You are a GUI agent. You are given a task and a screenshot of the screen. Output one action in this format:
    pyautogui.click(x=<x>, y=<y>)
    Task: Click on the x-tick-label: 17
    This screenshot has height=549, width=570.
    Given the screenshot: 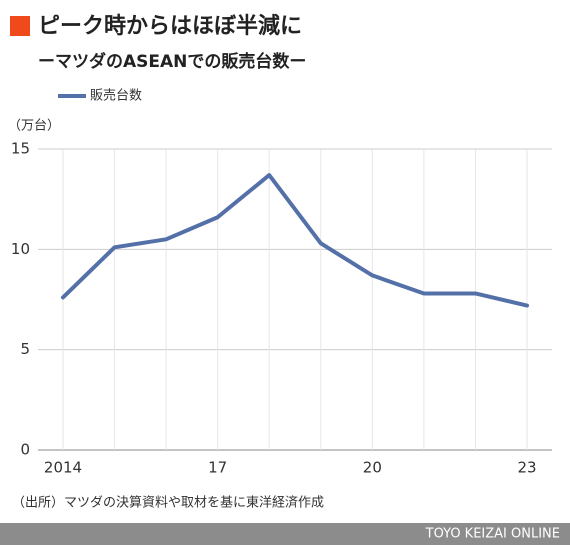 What is the action you would take?
    pyautogui.click(x=217, y=468)
    